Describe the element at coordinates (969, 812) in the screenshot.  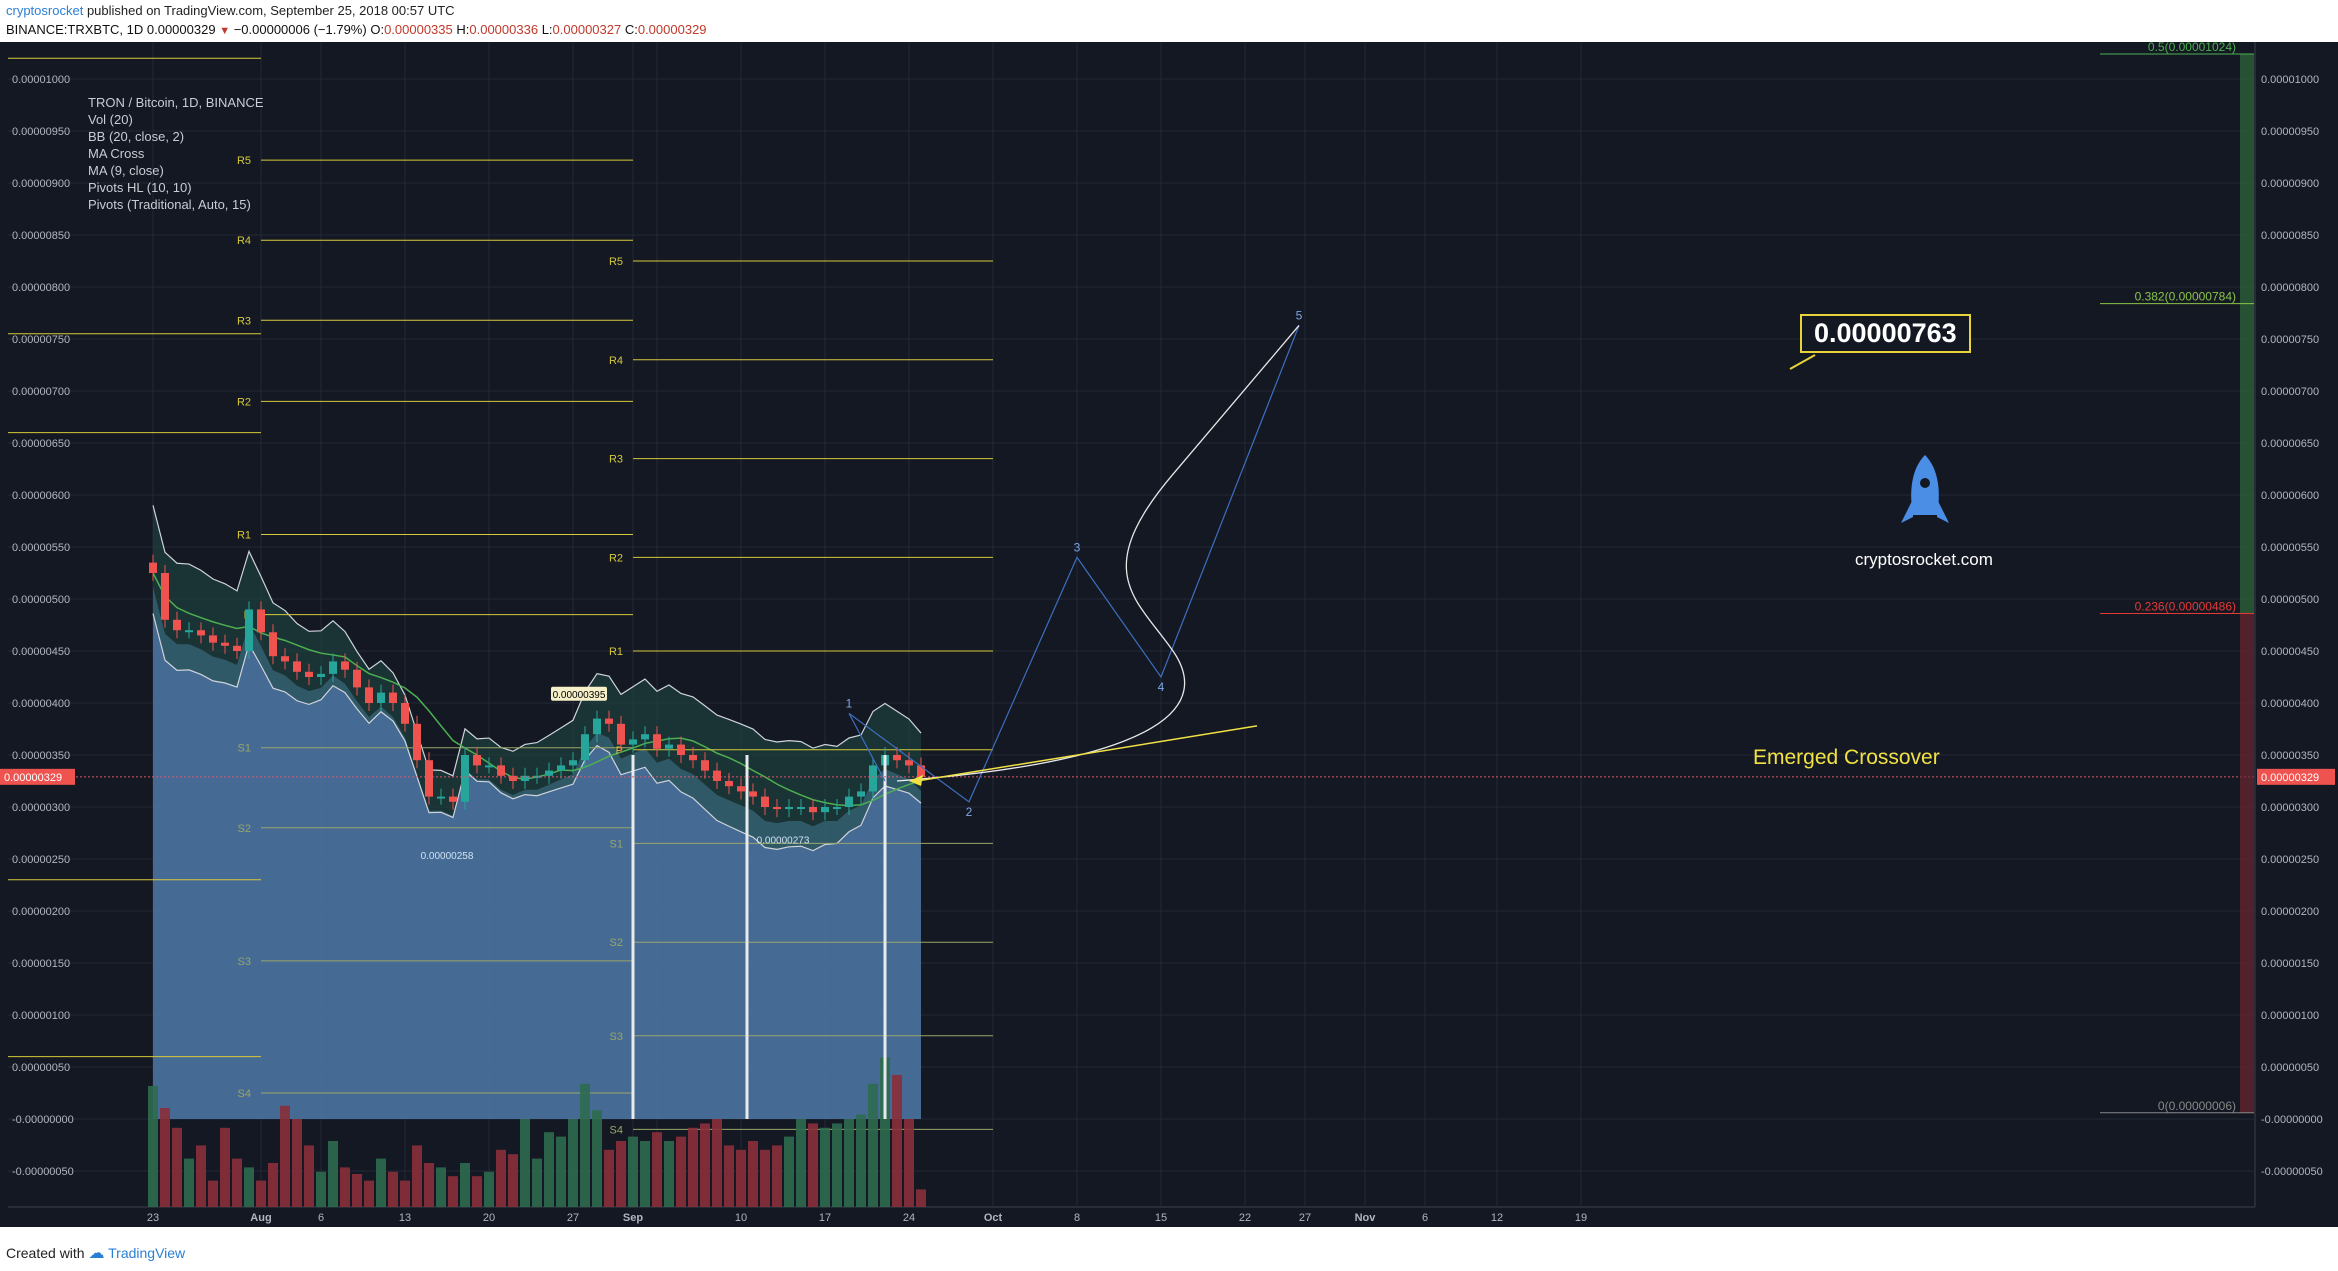
I see `wave-label: 2` at that location.